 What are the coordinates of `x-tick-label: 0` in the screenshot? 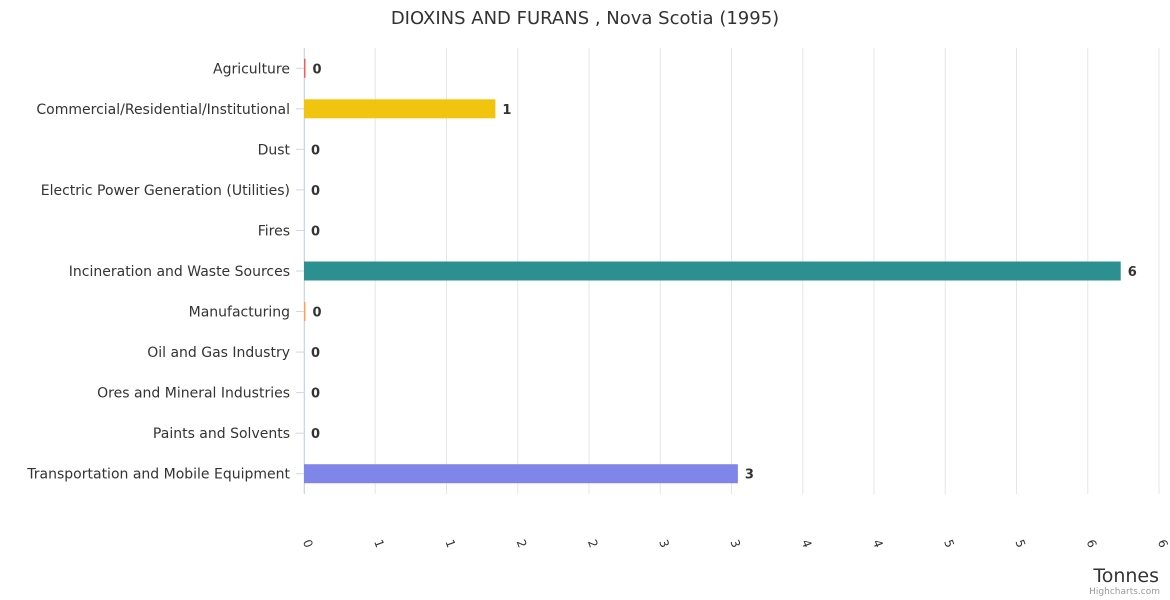 It's located at (308, 544).